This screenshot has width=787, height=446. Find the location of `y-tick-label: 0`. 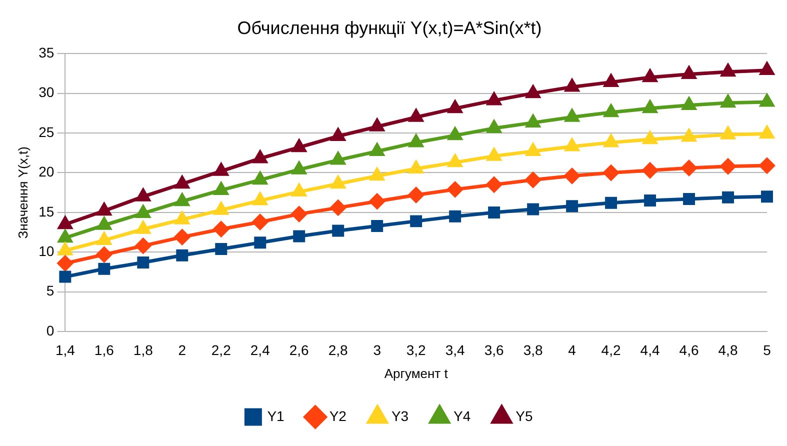

y-tick-label: 0 is located at coordinates (50, 330).